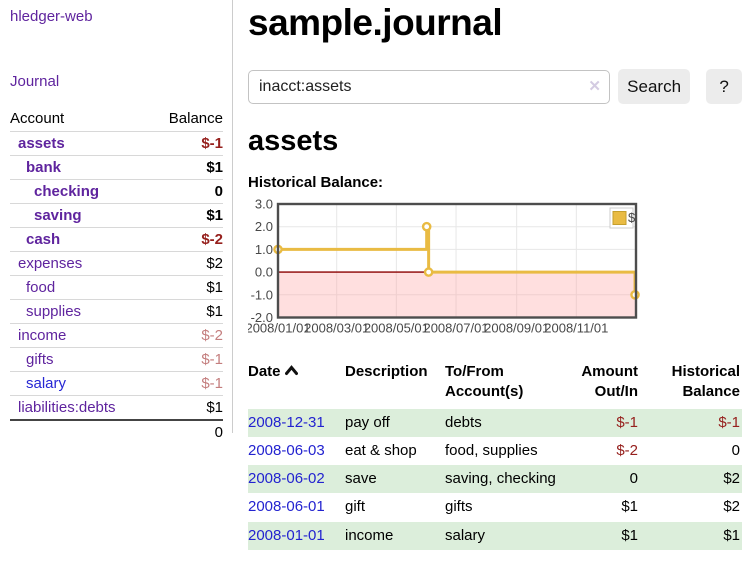  I want to click on transaction-date-link: 2008-06-03, so click(286, 450).